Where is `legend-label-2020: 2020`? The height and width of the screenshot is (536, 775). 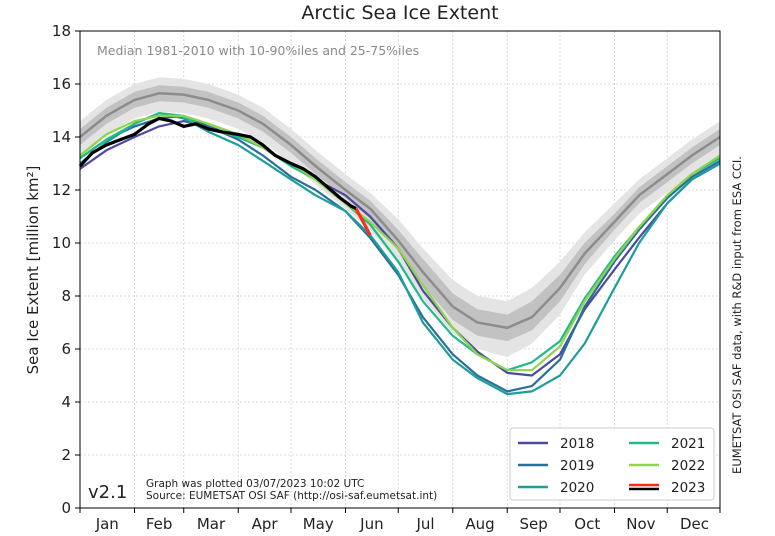 legend-label-2020: 2020 is located at coordinates (577, 488).